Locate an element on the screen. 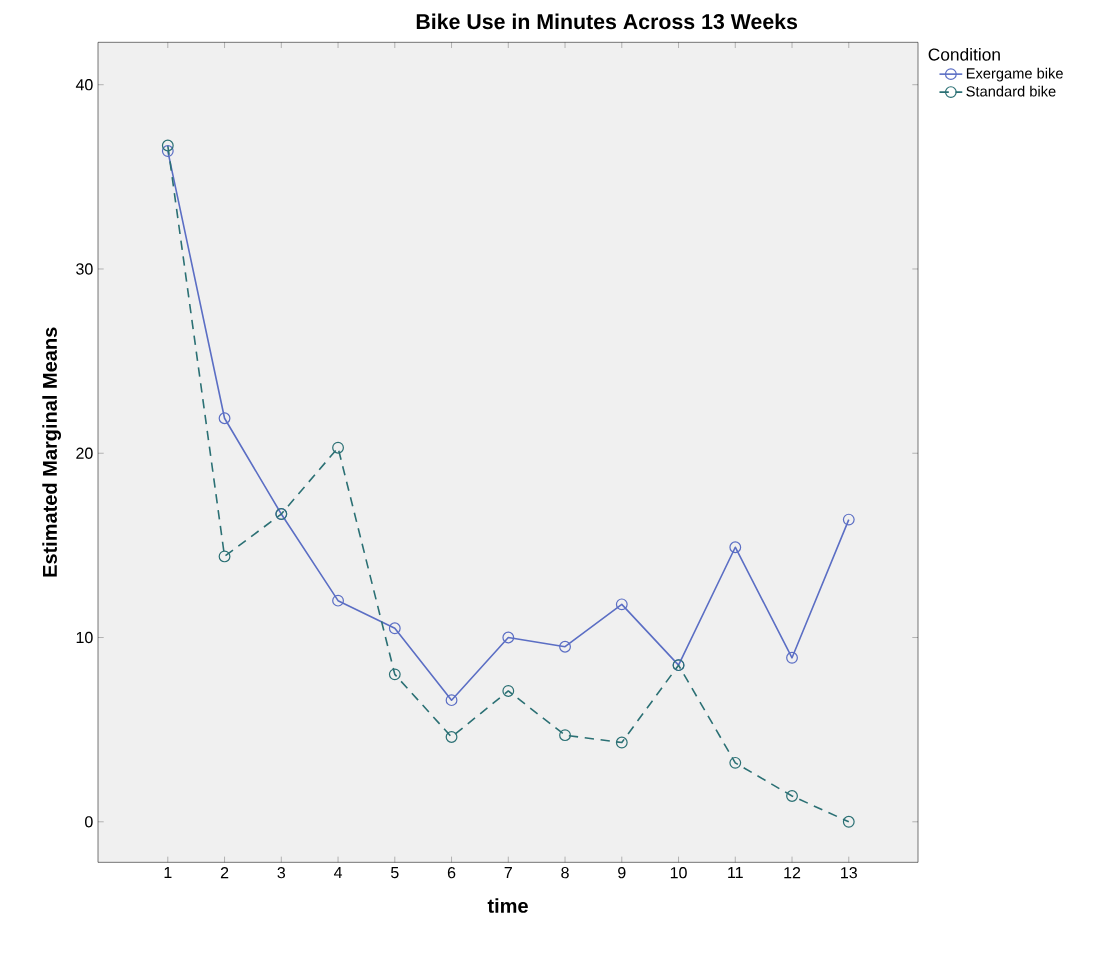 Image resolution: width=1112 pixels, height=957 pixels. legend-title: Condition is located at coordinates (964, 54).